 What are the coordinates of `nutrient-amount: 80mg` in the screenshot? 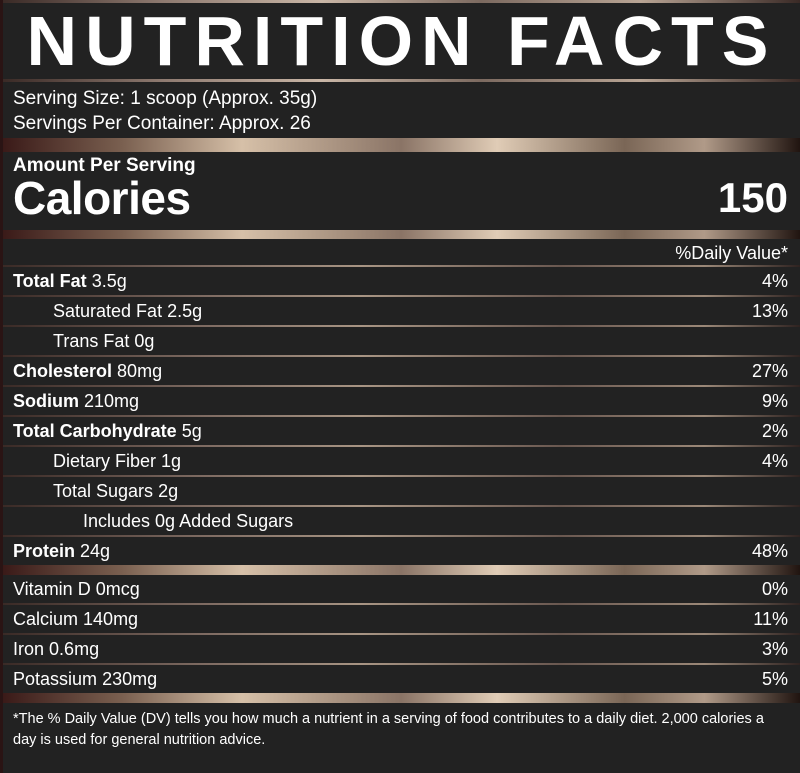 It's located at (140, 370).